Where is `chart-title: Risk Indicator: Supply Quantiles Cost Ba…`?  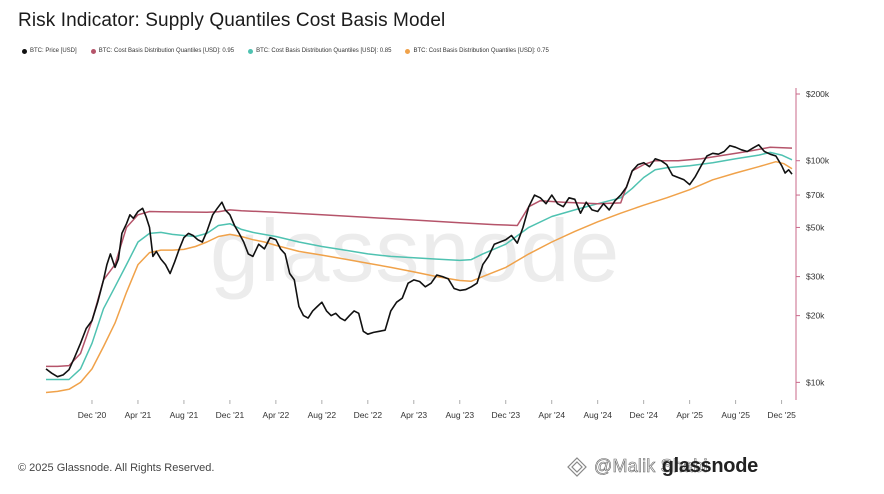 chart-title: Risk Indicator: Supply Quantiles Cost Ba… is located at coordinates (232, 20).